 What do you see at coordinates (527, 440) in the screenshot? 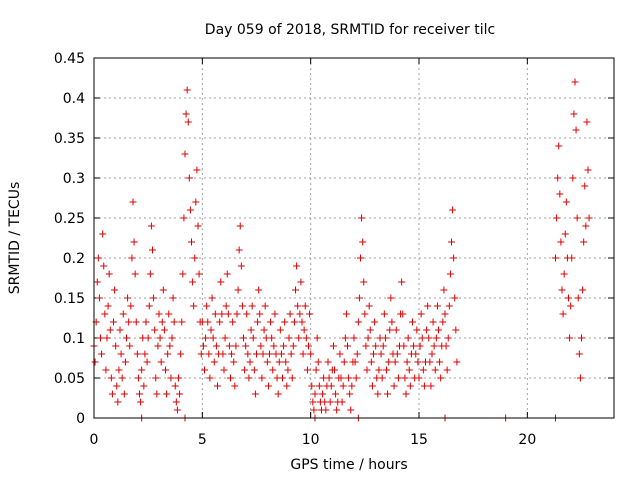
I see `x-tick-label: 20` at bounding box center [527, 440].